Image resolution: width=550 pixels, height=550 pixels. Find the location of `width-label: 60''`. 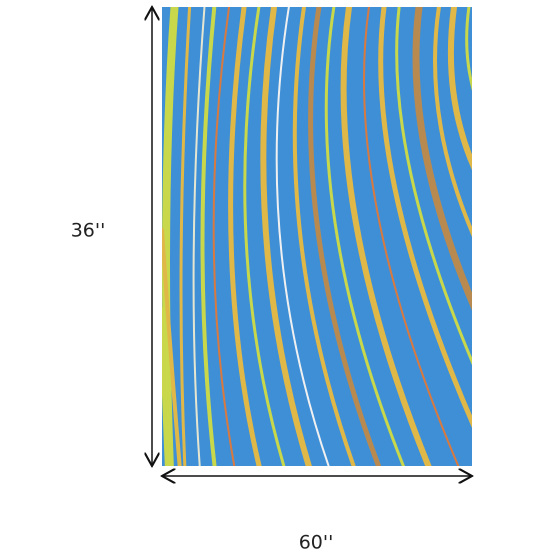

width-label: 60'' is located at coordinates (316, 541).